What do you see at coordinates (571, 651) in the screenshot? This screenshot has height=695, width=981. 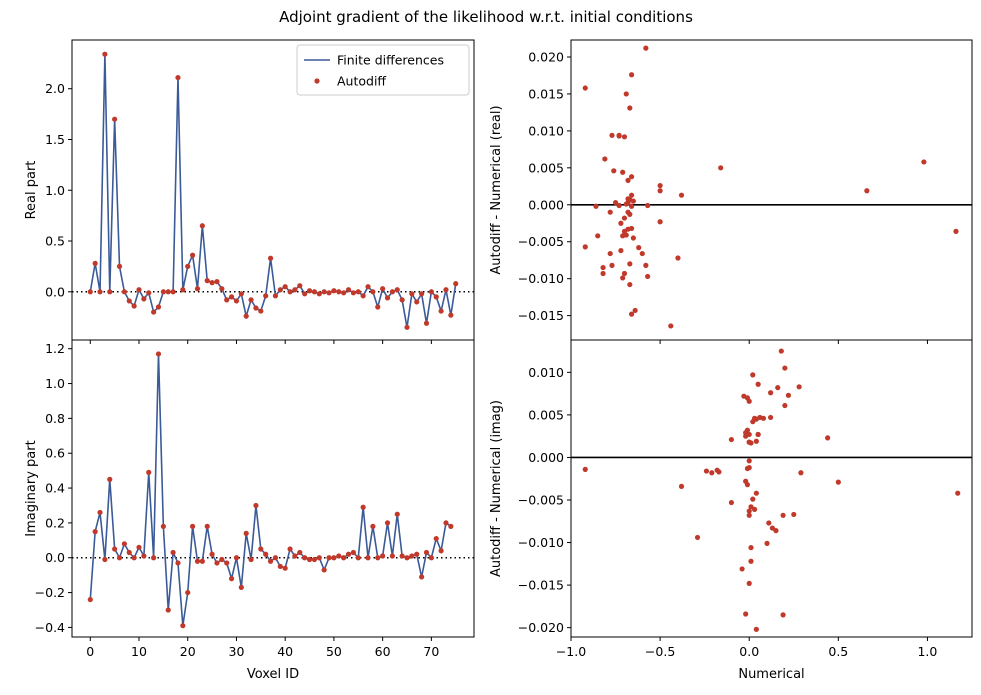 I see `x-tick-label: −1.0` at bounding box center [571, 651].